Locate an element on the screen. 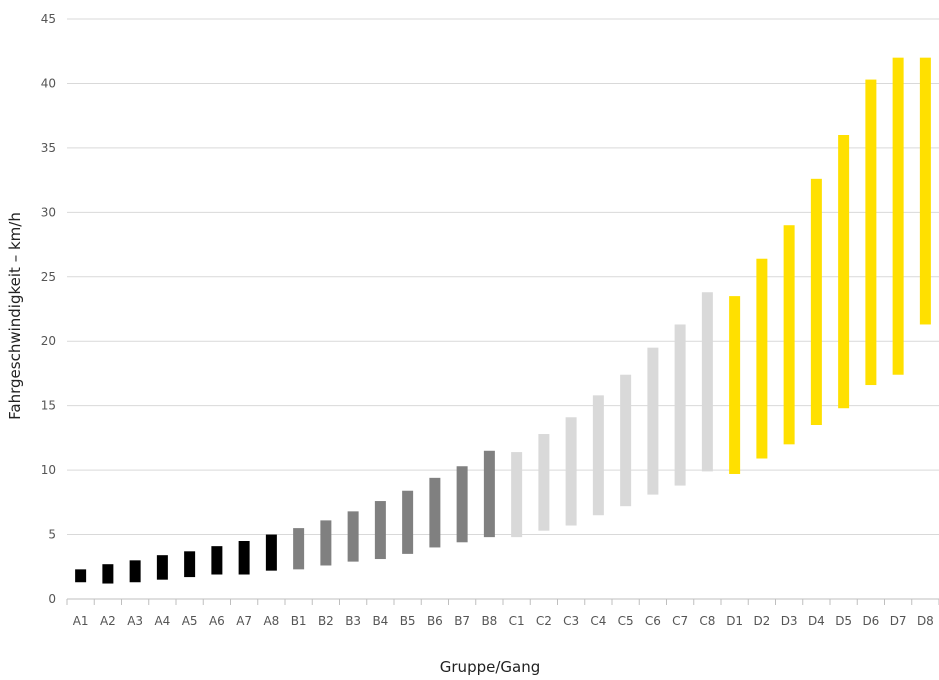  x-tick-label: B4 is located at coordinates (380, 621).